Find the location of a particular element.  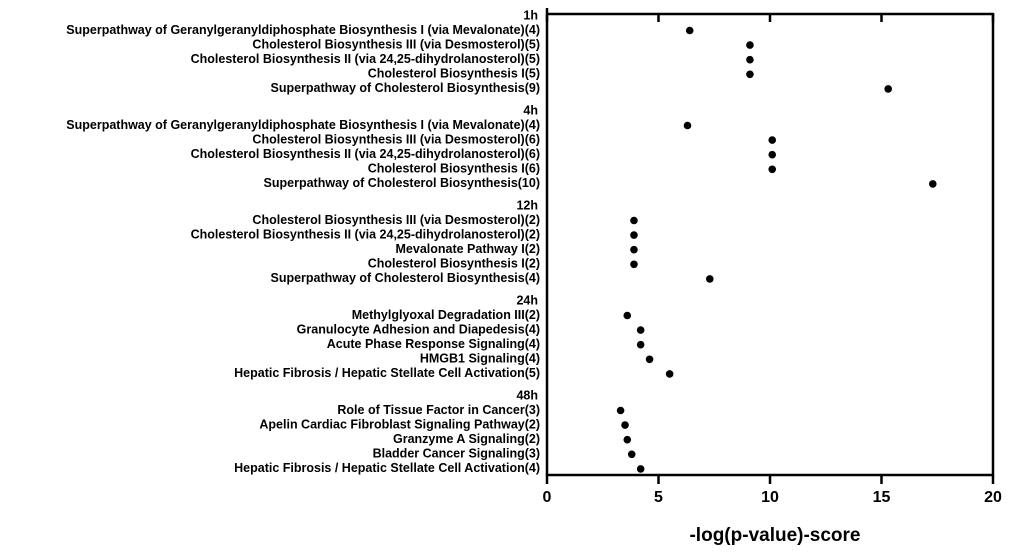

x-tick-label: 20 is located at coordinates (993, 497).